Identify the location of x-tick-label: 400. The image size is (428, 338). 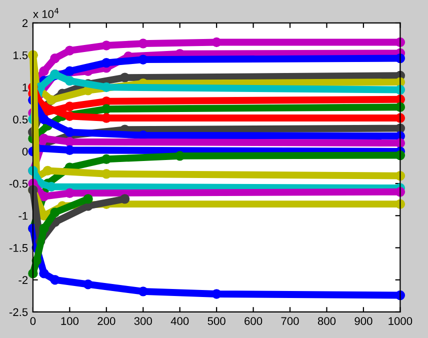
(179, 321).